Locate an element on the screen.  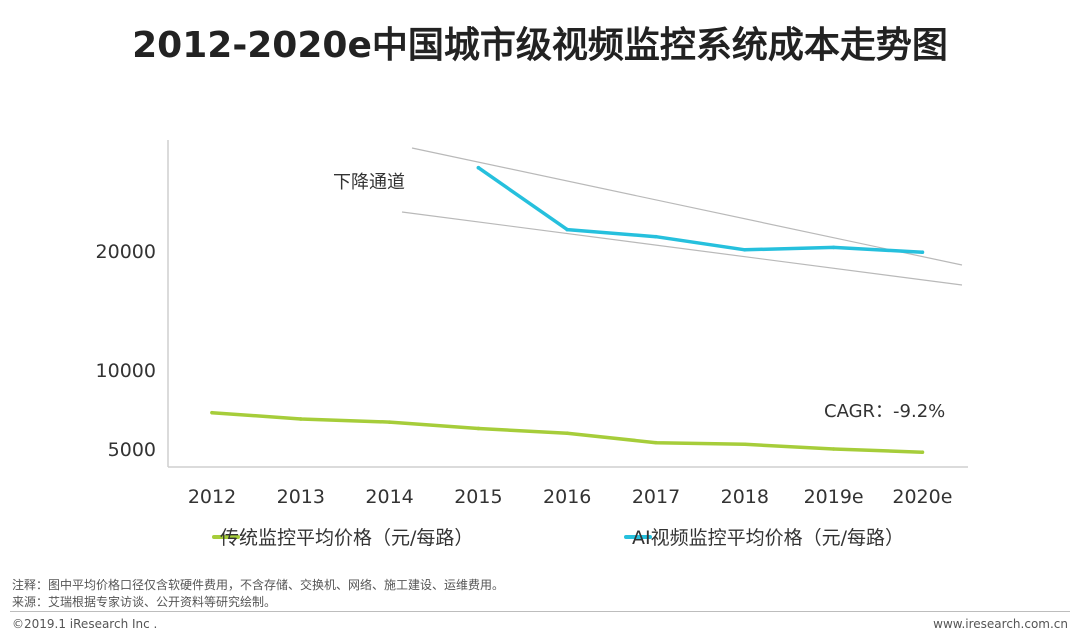
x-tick-label: 2020e is located at coordinates (922, 497).